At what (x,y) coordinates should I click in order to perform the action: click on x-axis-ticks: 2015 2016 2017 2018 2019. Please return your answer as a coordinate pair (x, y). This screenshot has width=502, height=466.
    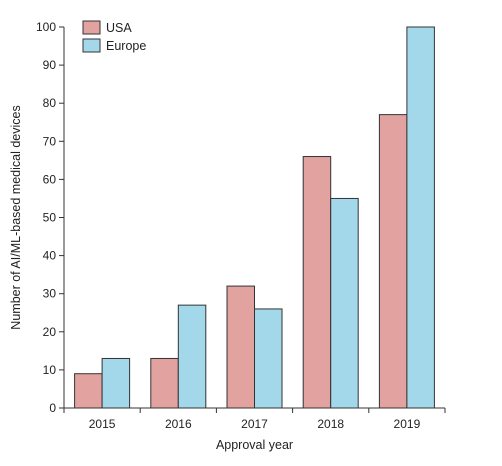
    Looking at the image, I should click on (254, 419).